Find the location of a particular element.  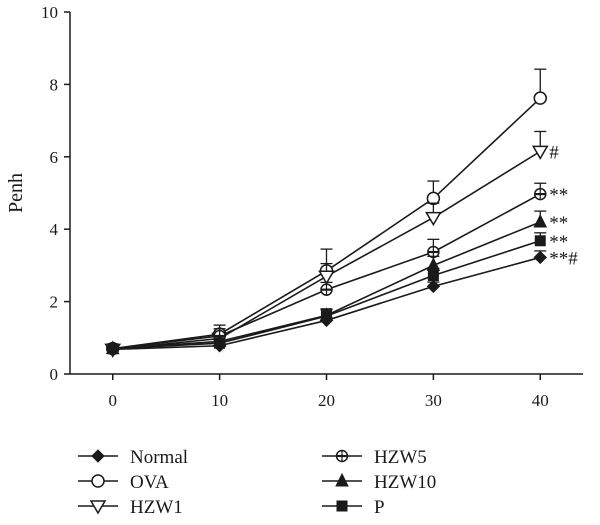

significance-annotations: #********# is located at coordinates (563, 205).